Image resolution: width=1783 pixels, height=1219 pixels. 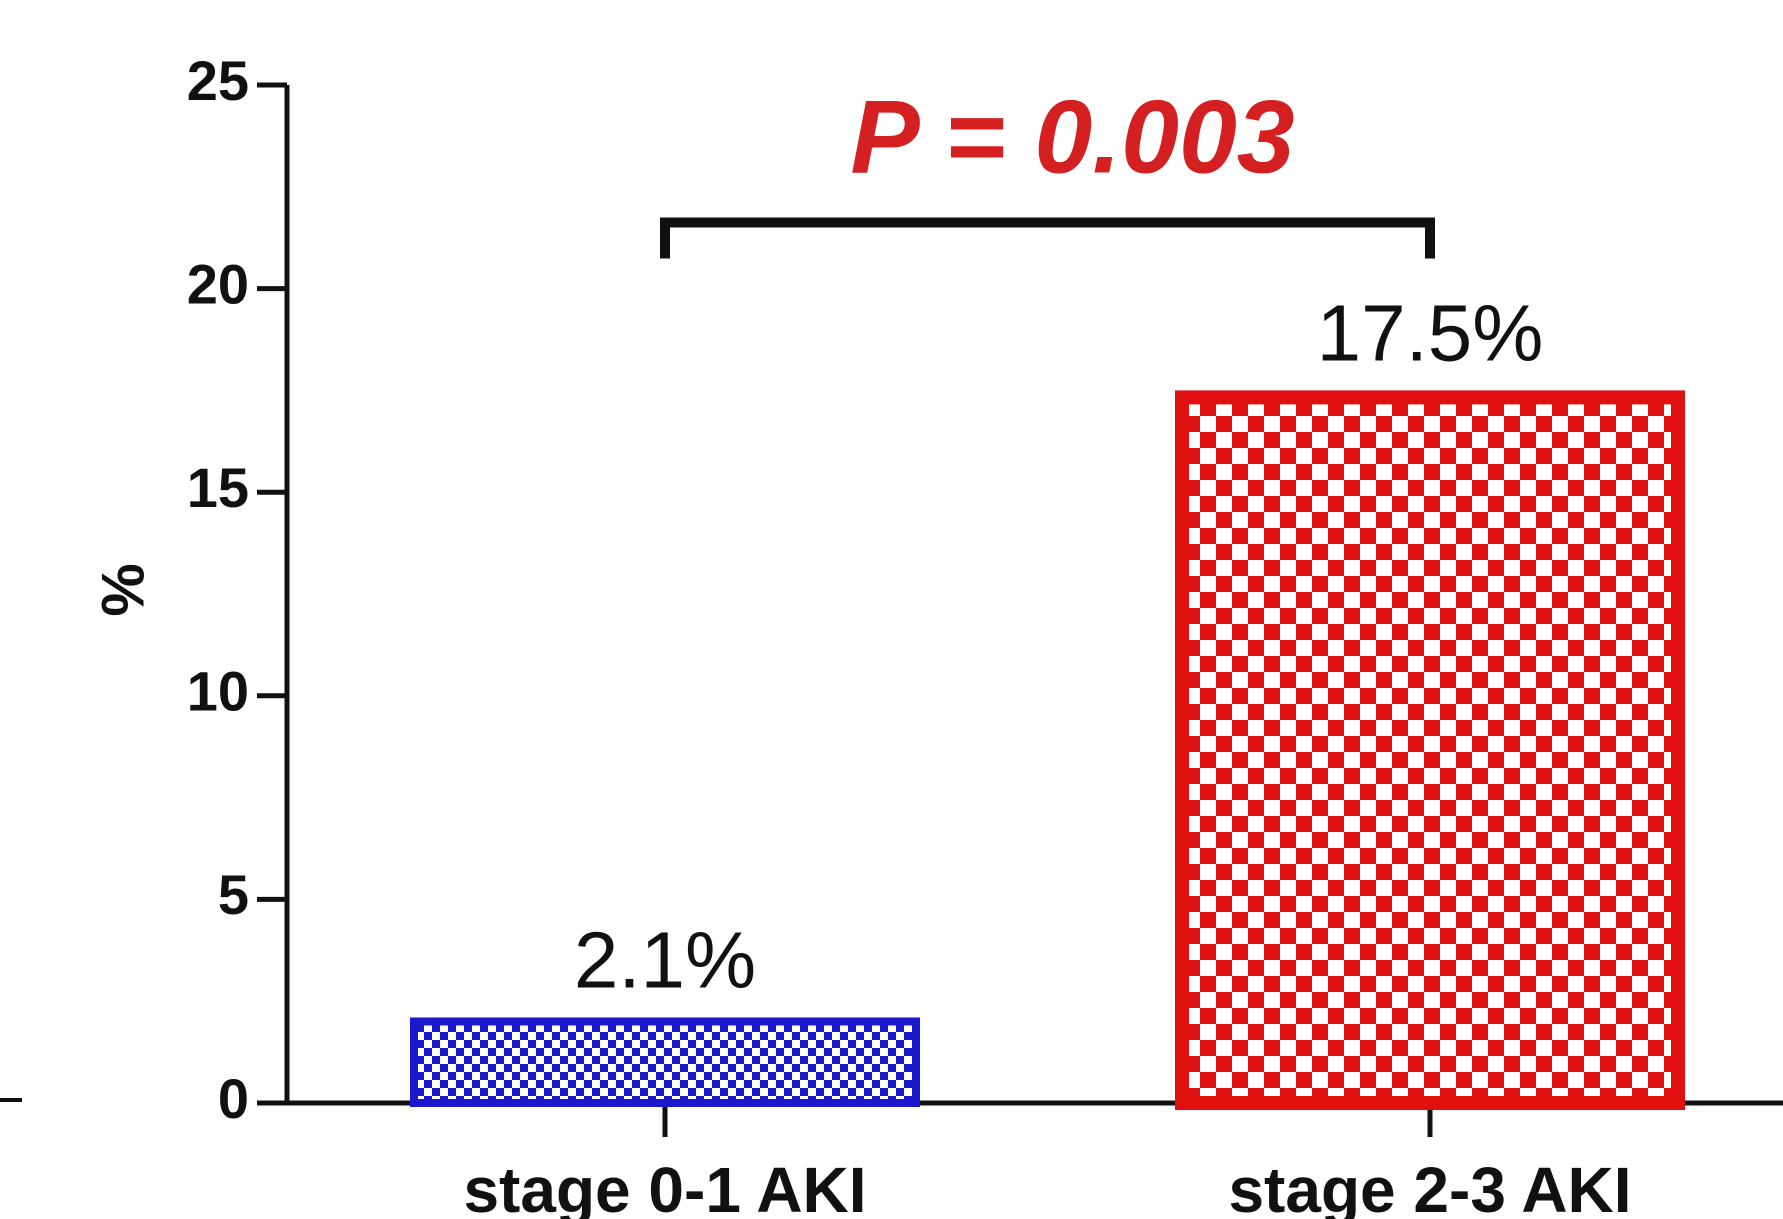 I want to click on y-tick-label: 5, so click(x=233, y=894).